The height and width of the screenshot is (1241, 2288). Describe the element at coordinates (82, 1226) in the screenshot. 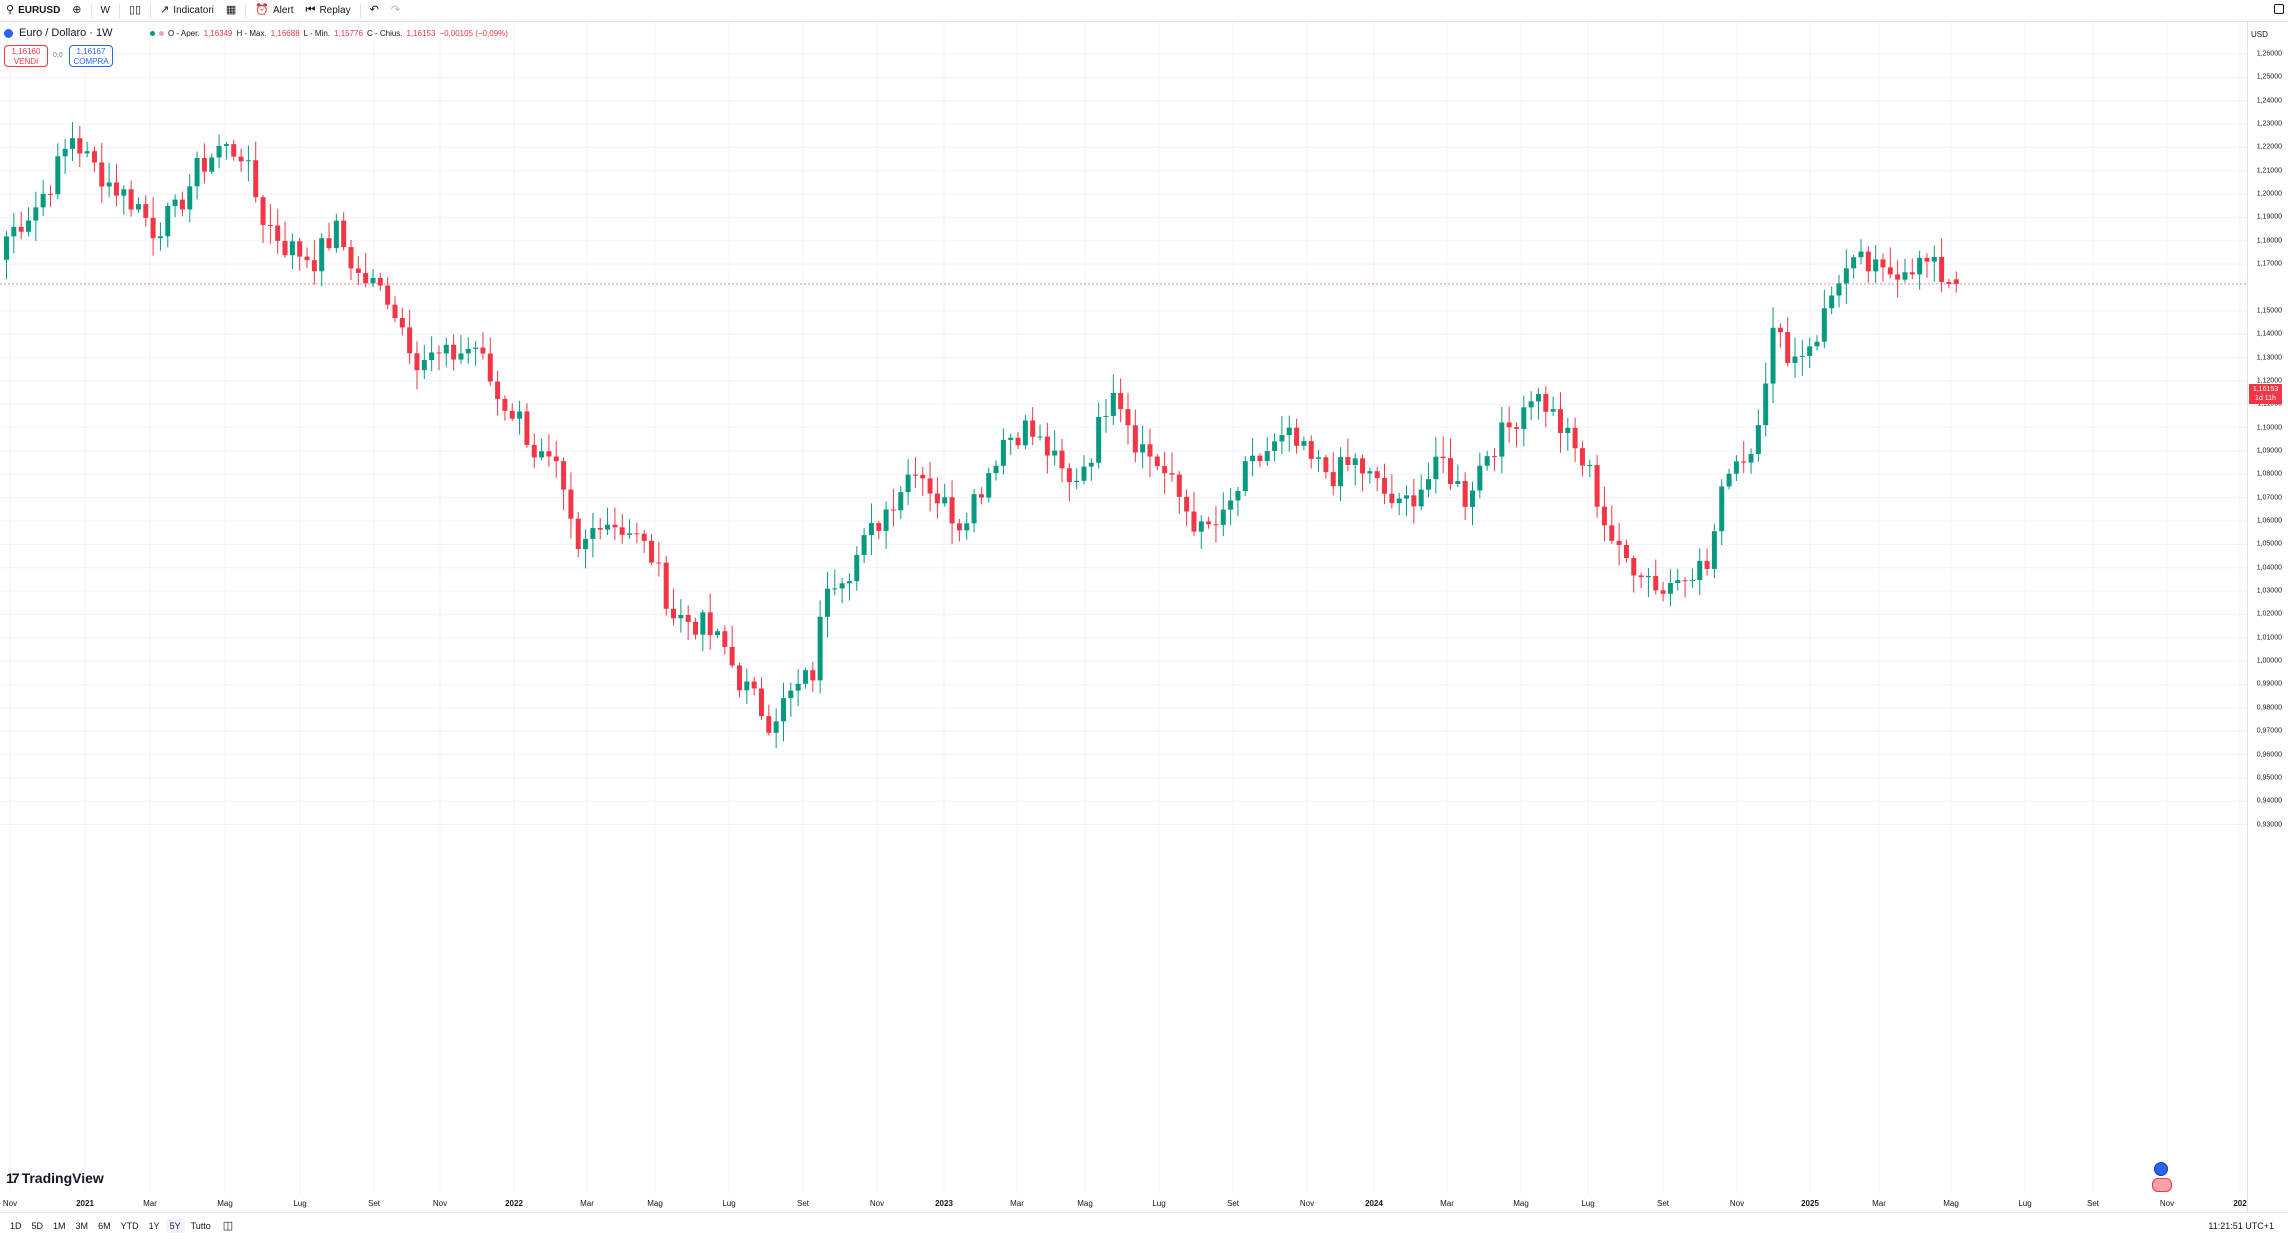

I see `range-button: 3M` at that location.